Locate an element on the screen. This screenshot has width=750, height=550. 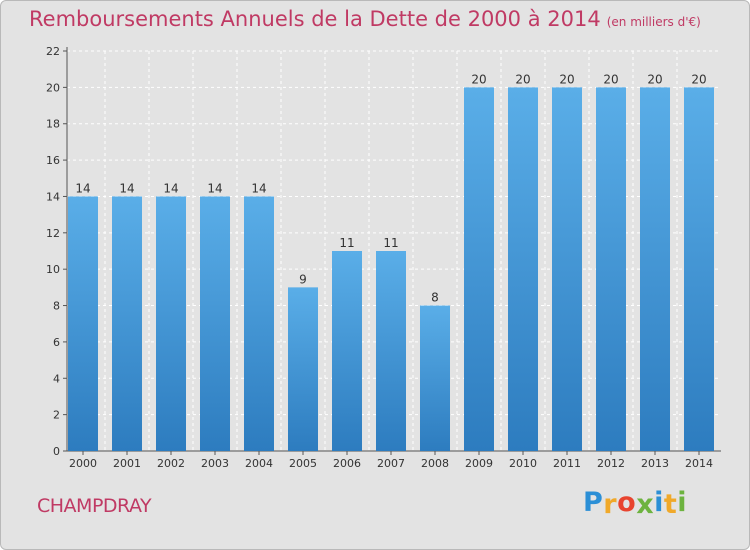
x-tick-label-2003: 2003 is located at coordinates (215, 463).